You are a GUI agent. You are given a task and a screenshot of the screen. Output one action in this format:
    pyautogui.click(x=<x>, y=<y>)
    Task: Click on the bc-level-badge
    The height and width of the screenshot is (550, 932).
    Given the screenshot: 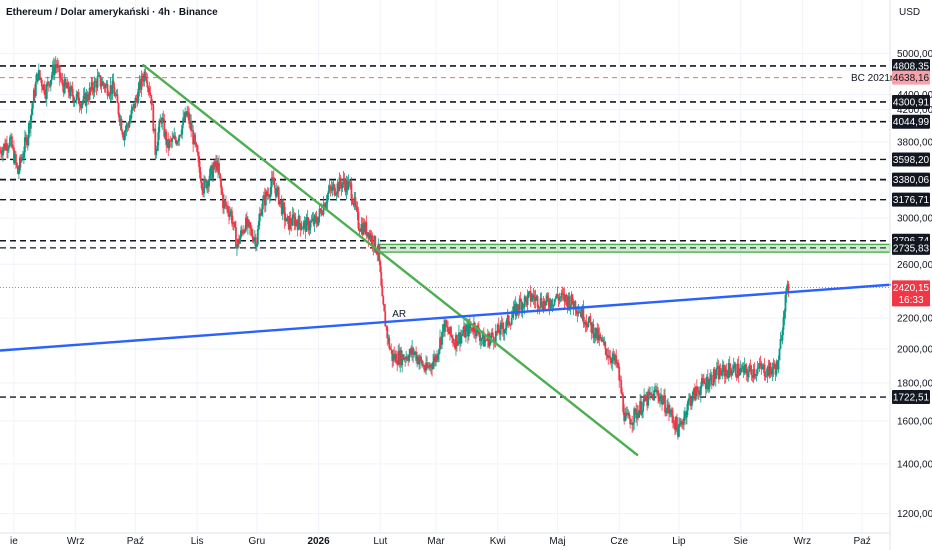 What is the action you would take?
    pyautogui.click(x=911, y=77)
    